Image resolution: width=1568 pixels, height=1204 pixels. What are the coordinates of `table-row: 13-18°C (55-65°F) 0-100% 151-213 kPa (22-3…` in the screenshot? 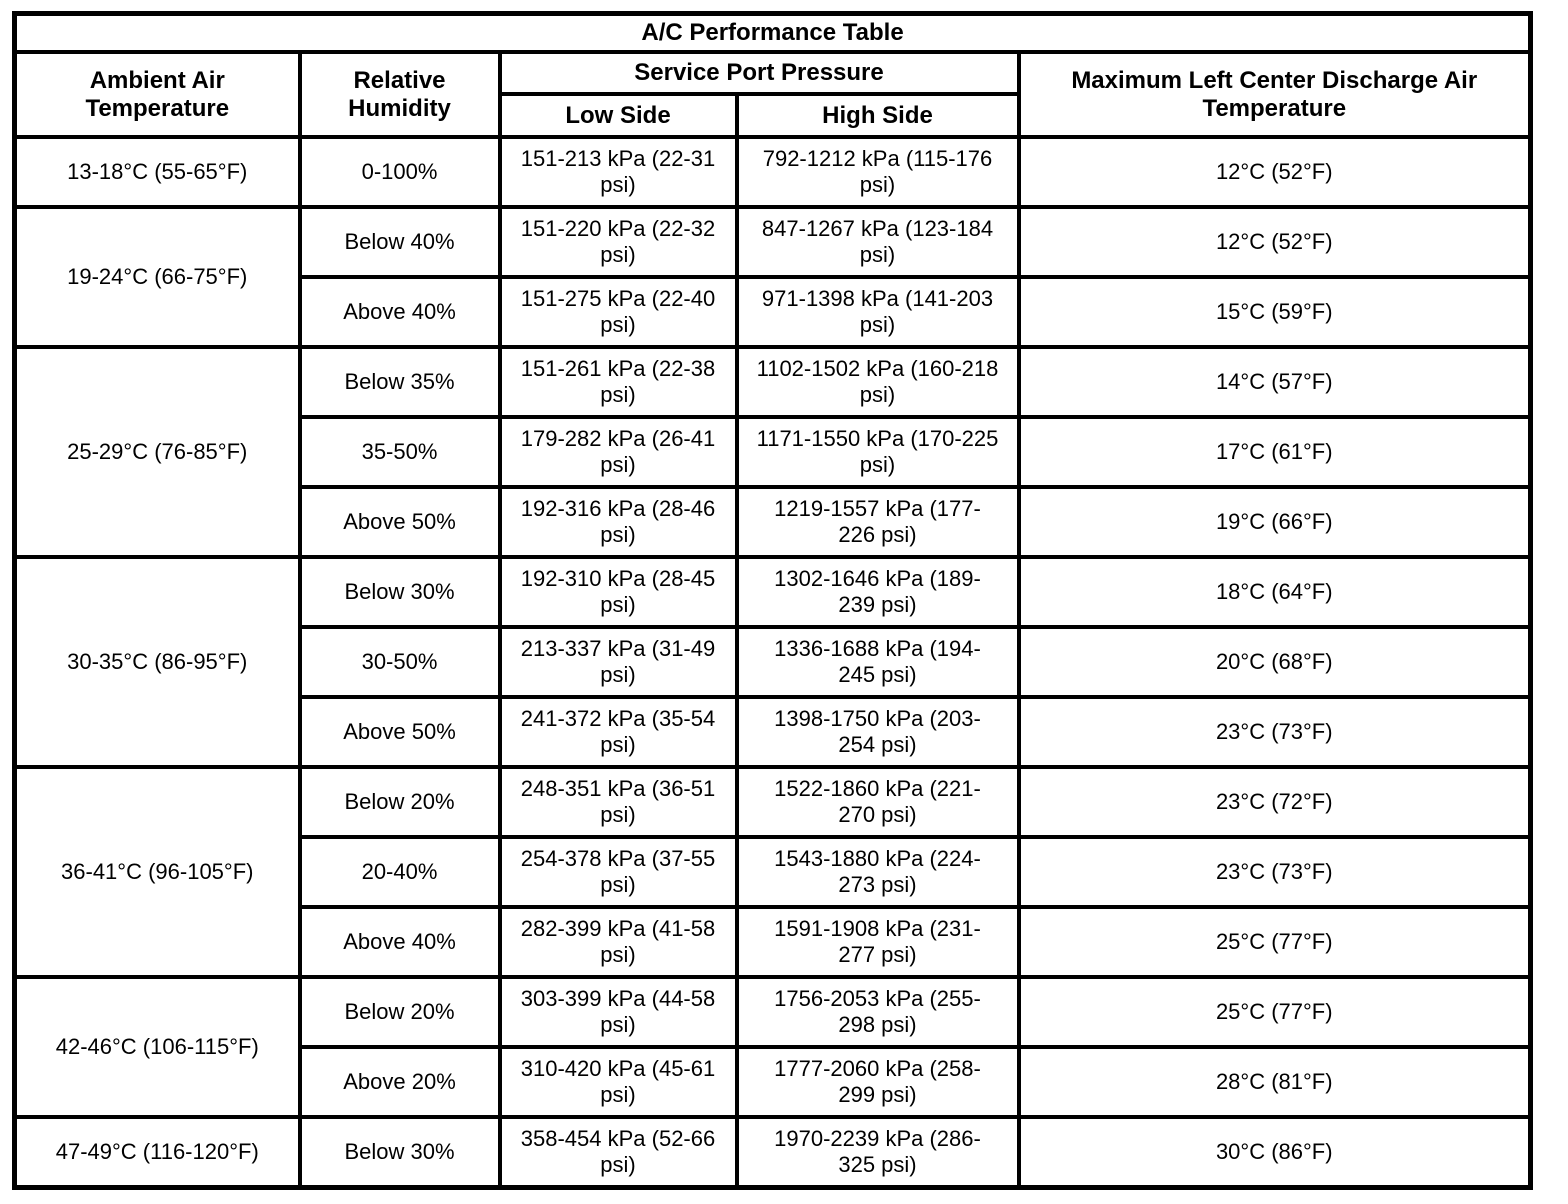 It's located at (772, 172).